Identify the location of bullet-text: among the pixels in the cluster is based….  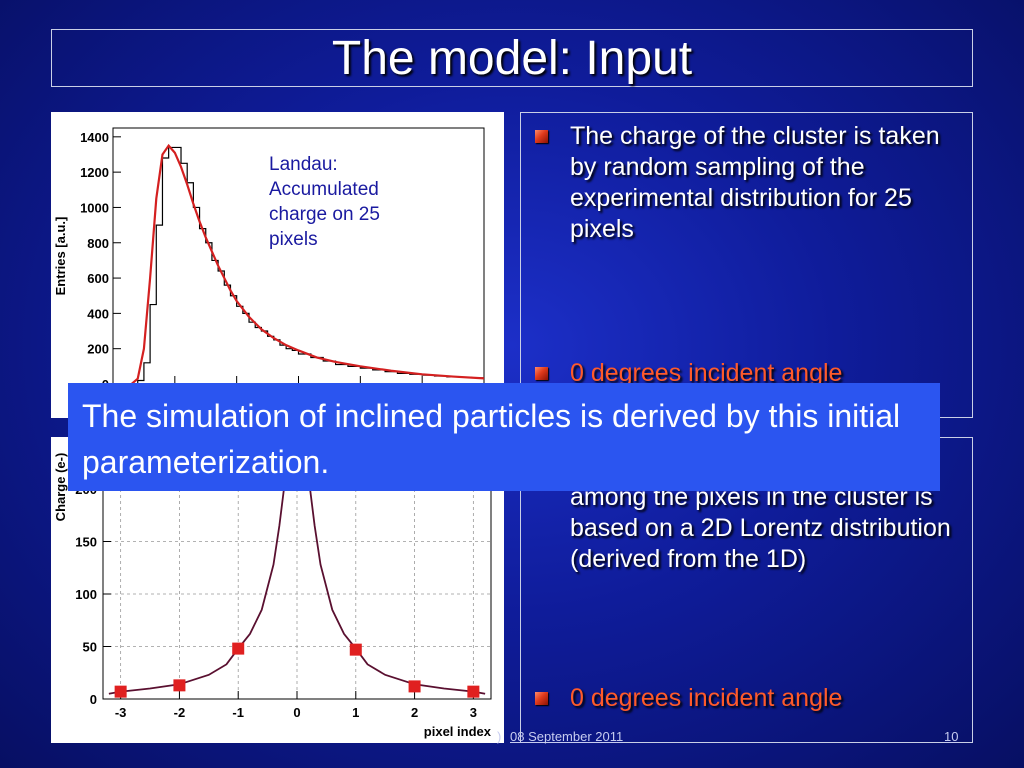
(760, 528).